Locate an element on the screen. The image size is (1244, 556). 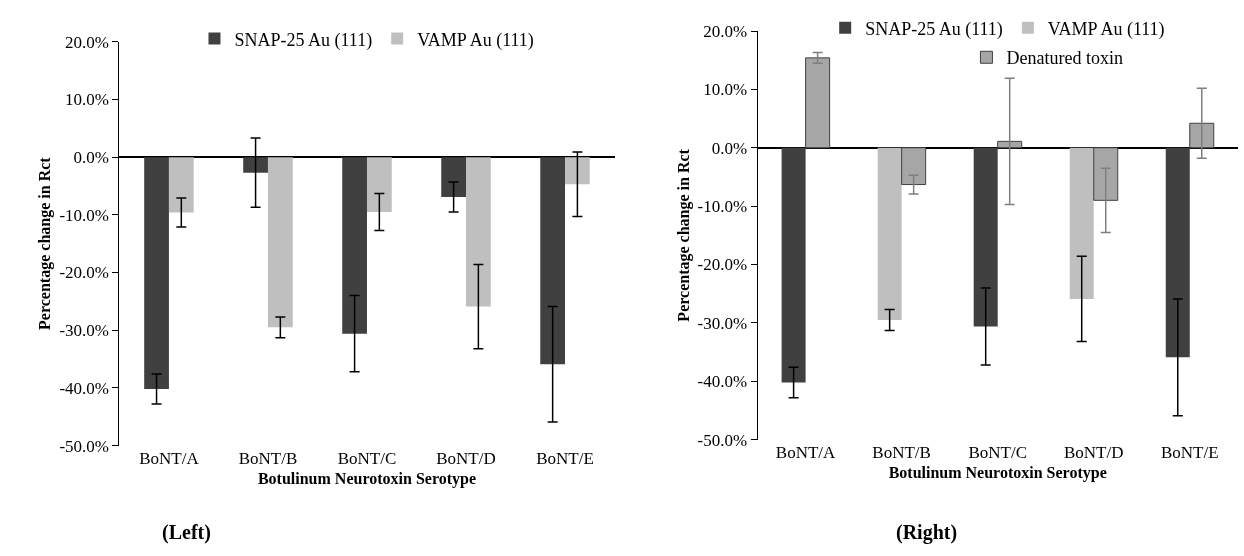
text: (Left) is located at coordinates (186, 532).